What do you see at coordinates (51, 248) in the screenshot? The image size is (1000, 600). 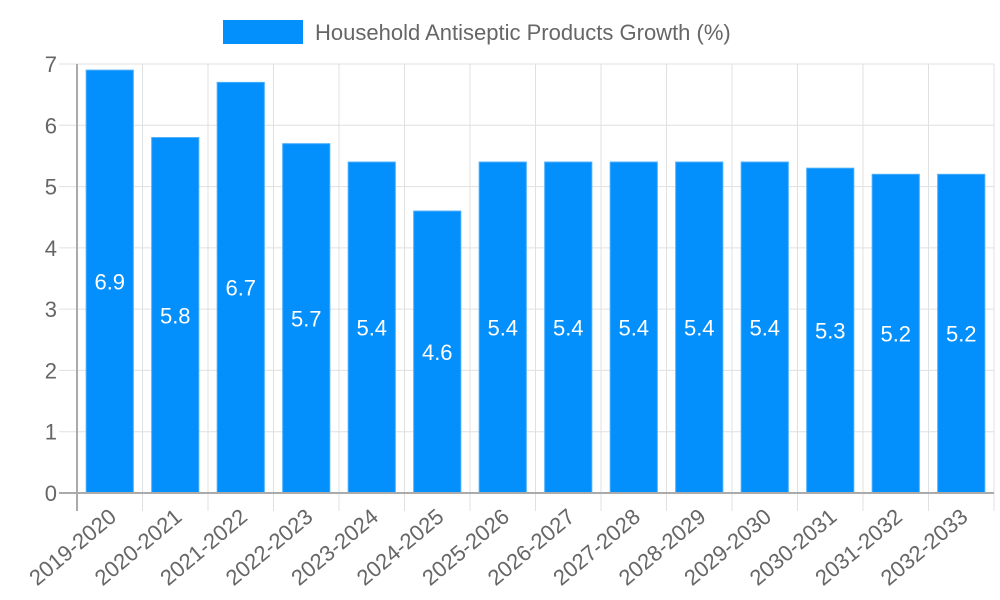 I see `y-tick-label: 4` at bounding box center [51, 248].